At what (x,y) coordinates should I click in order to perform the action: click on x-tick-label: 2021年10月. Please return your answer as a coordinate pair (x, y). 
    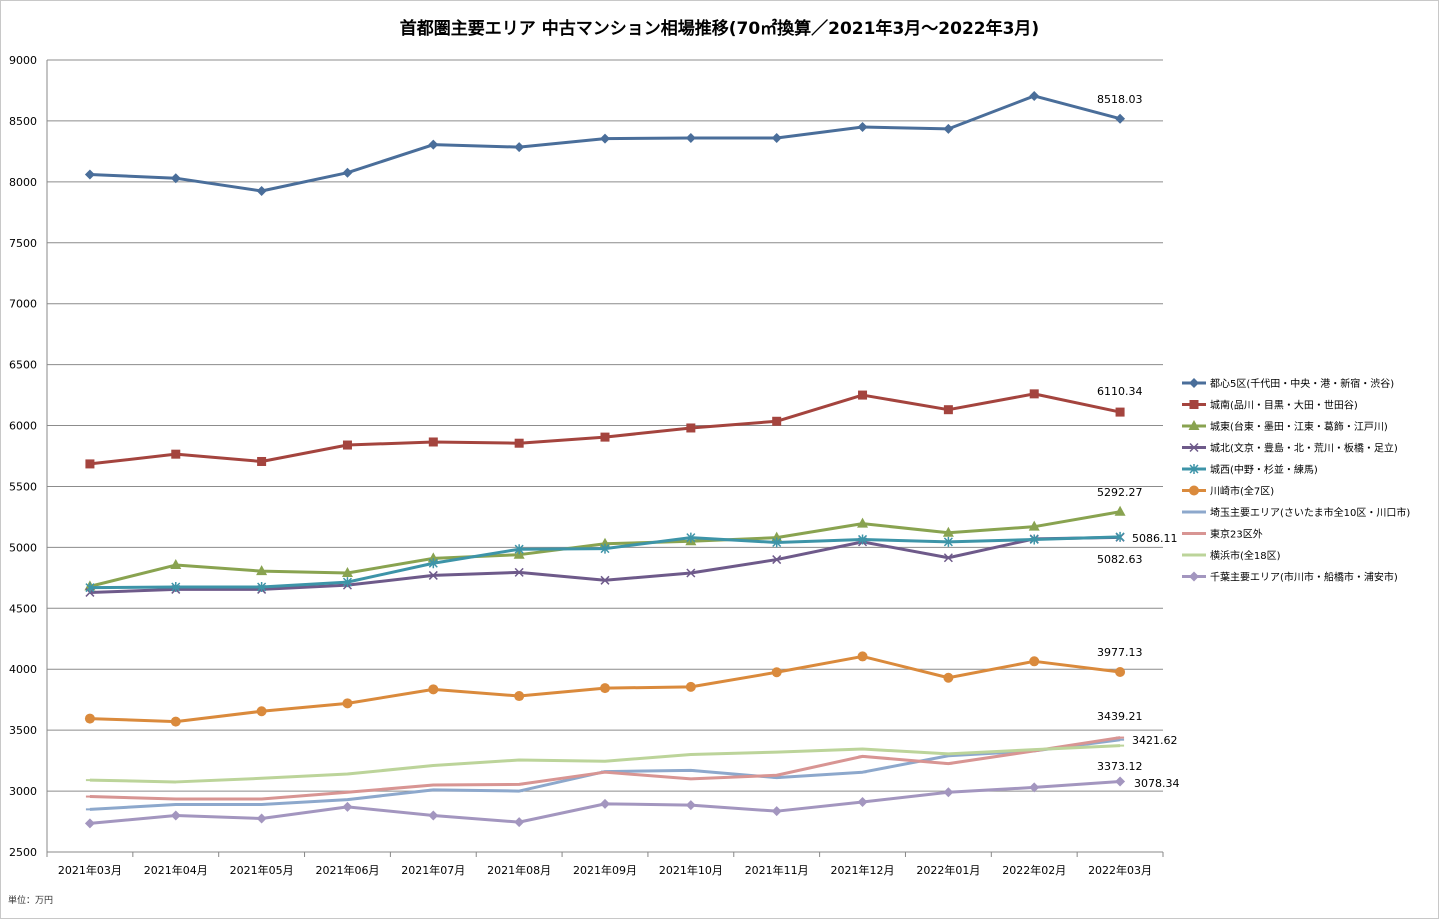
    Looking at the image, I should click on (691, 870).